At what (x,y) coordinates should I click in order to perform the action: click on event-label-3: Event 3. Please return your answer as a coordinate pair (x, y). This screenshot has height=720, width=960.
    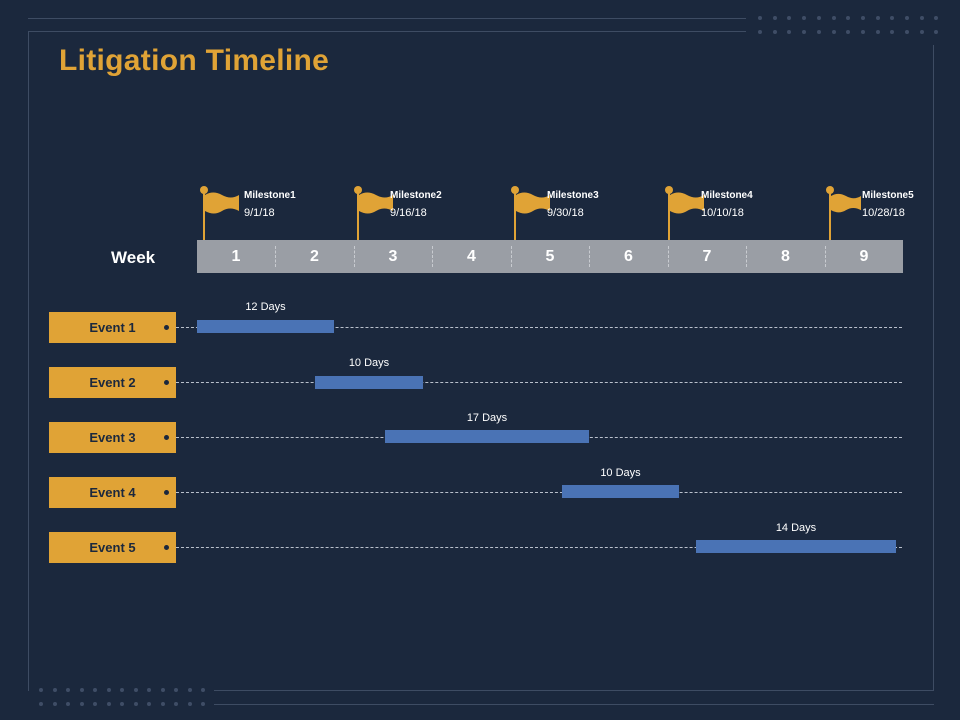
    Looking at the image, I should click on (112, 437).